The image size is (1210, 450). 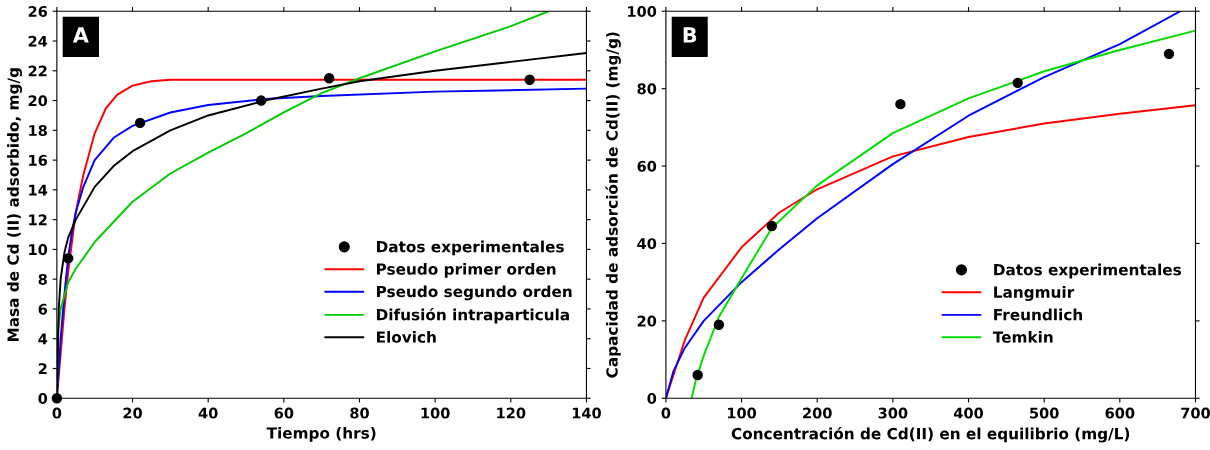 What do you see at coordinates (1120, 413) in the screenshot?
I see `x-tick-label: 600` at bounding box center [1120, 413].